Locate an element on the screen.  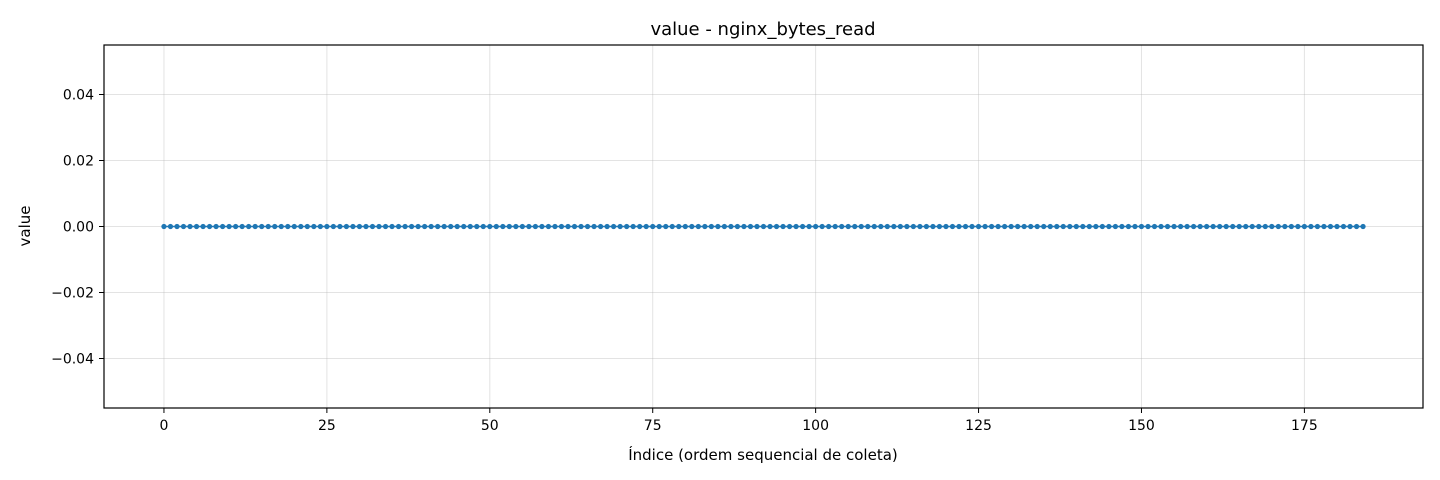
x-tick-label: 50 is located at coordinates (490, 426).